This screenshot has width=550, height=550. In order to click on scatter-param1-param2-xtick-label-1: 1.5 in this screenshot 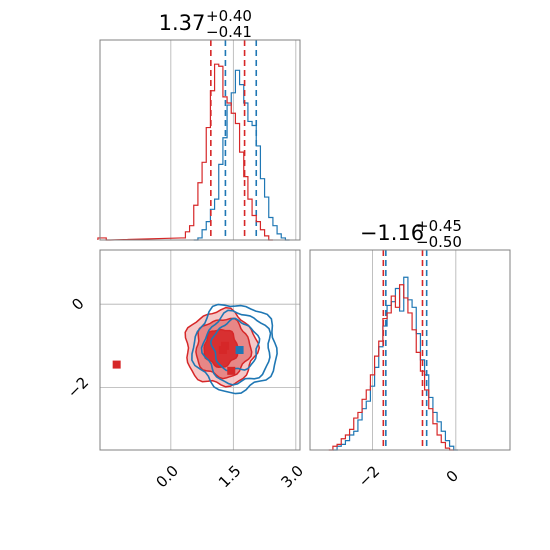, I will do `click(230, 477)`.